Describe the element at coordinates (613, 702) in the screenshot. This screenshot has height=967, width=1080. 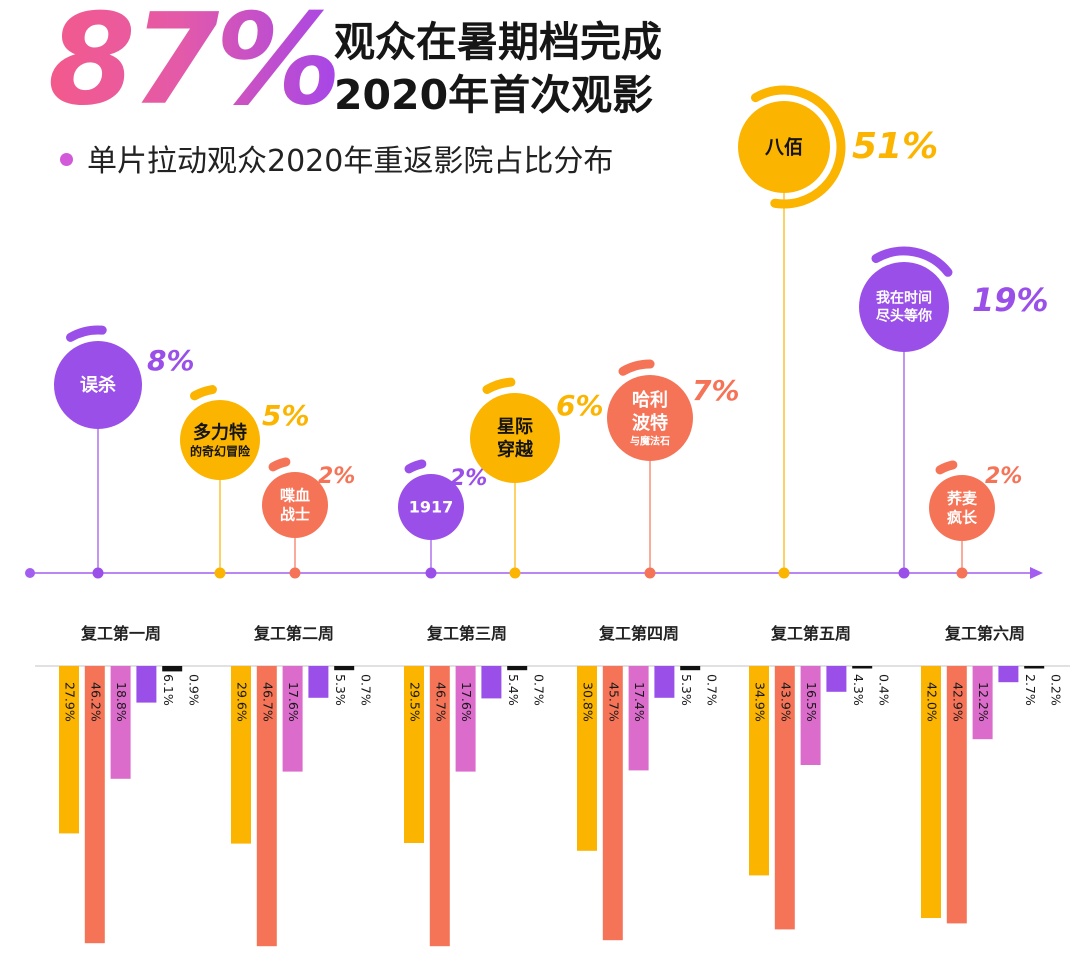
I see `bar-value-label: 45.7%` at that location.